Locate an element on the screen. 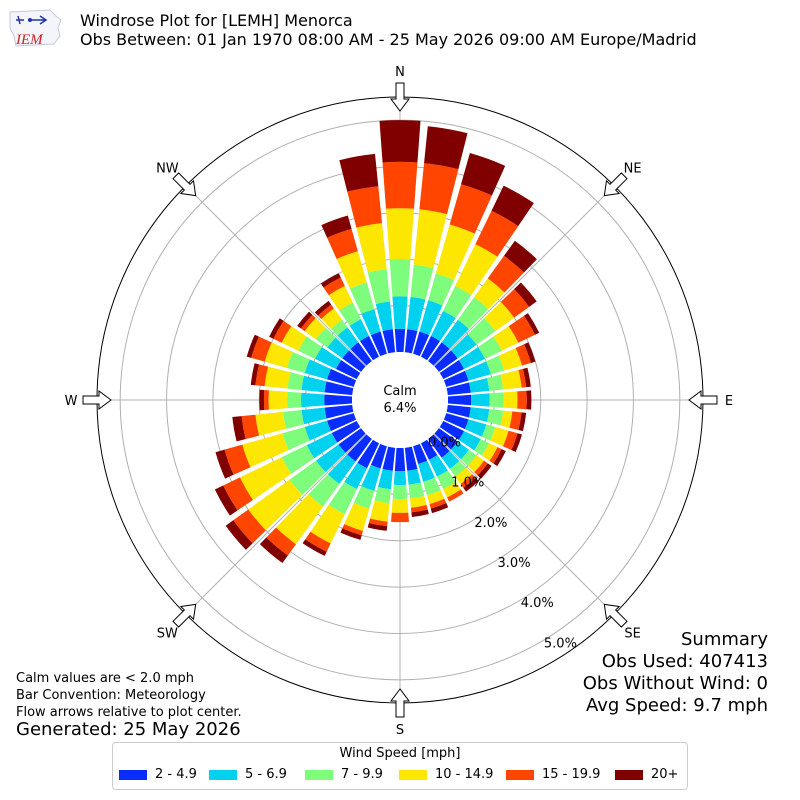  legend-label: 20+ is located at coordinates (665, 774).